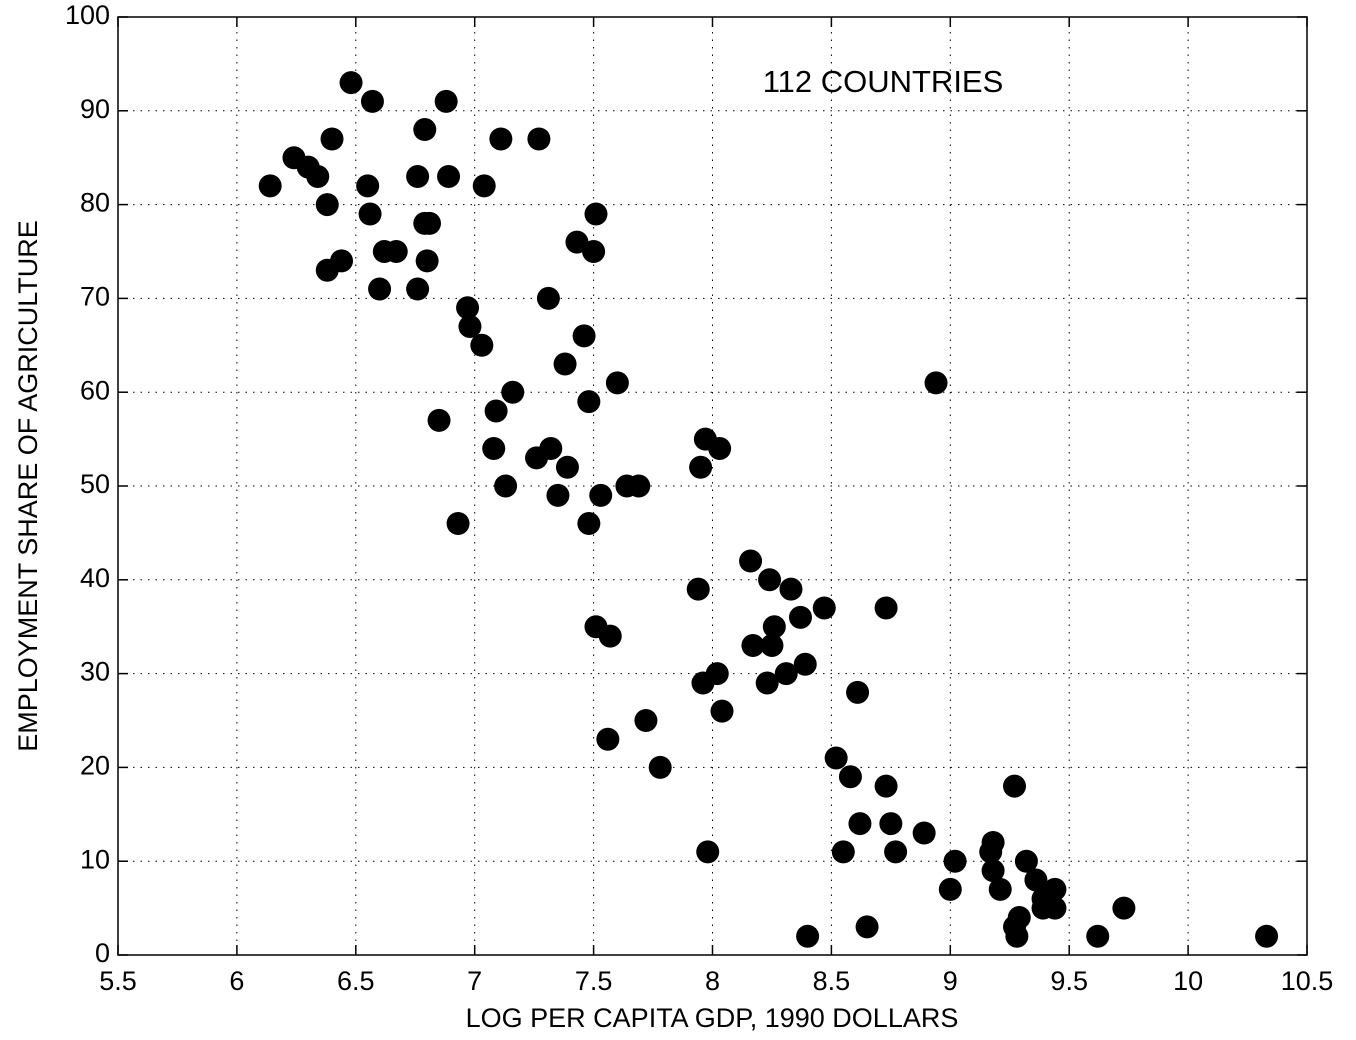  What do you see at coordinates (883, 81) in the screenshot?
I see `annotation: 112 COUNTRIES` at bounding box center [883, 81].